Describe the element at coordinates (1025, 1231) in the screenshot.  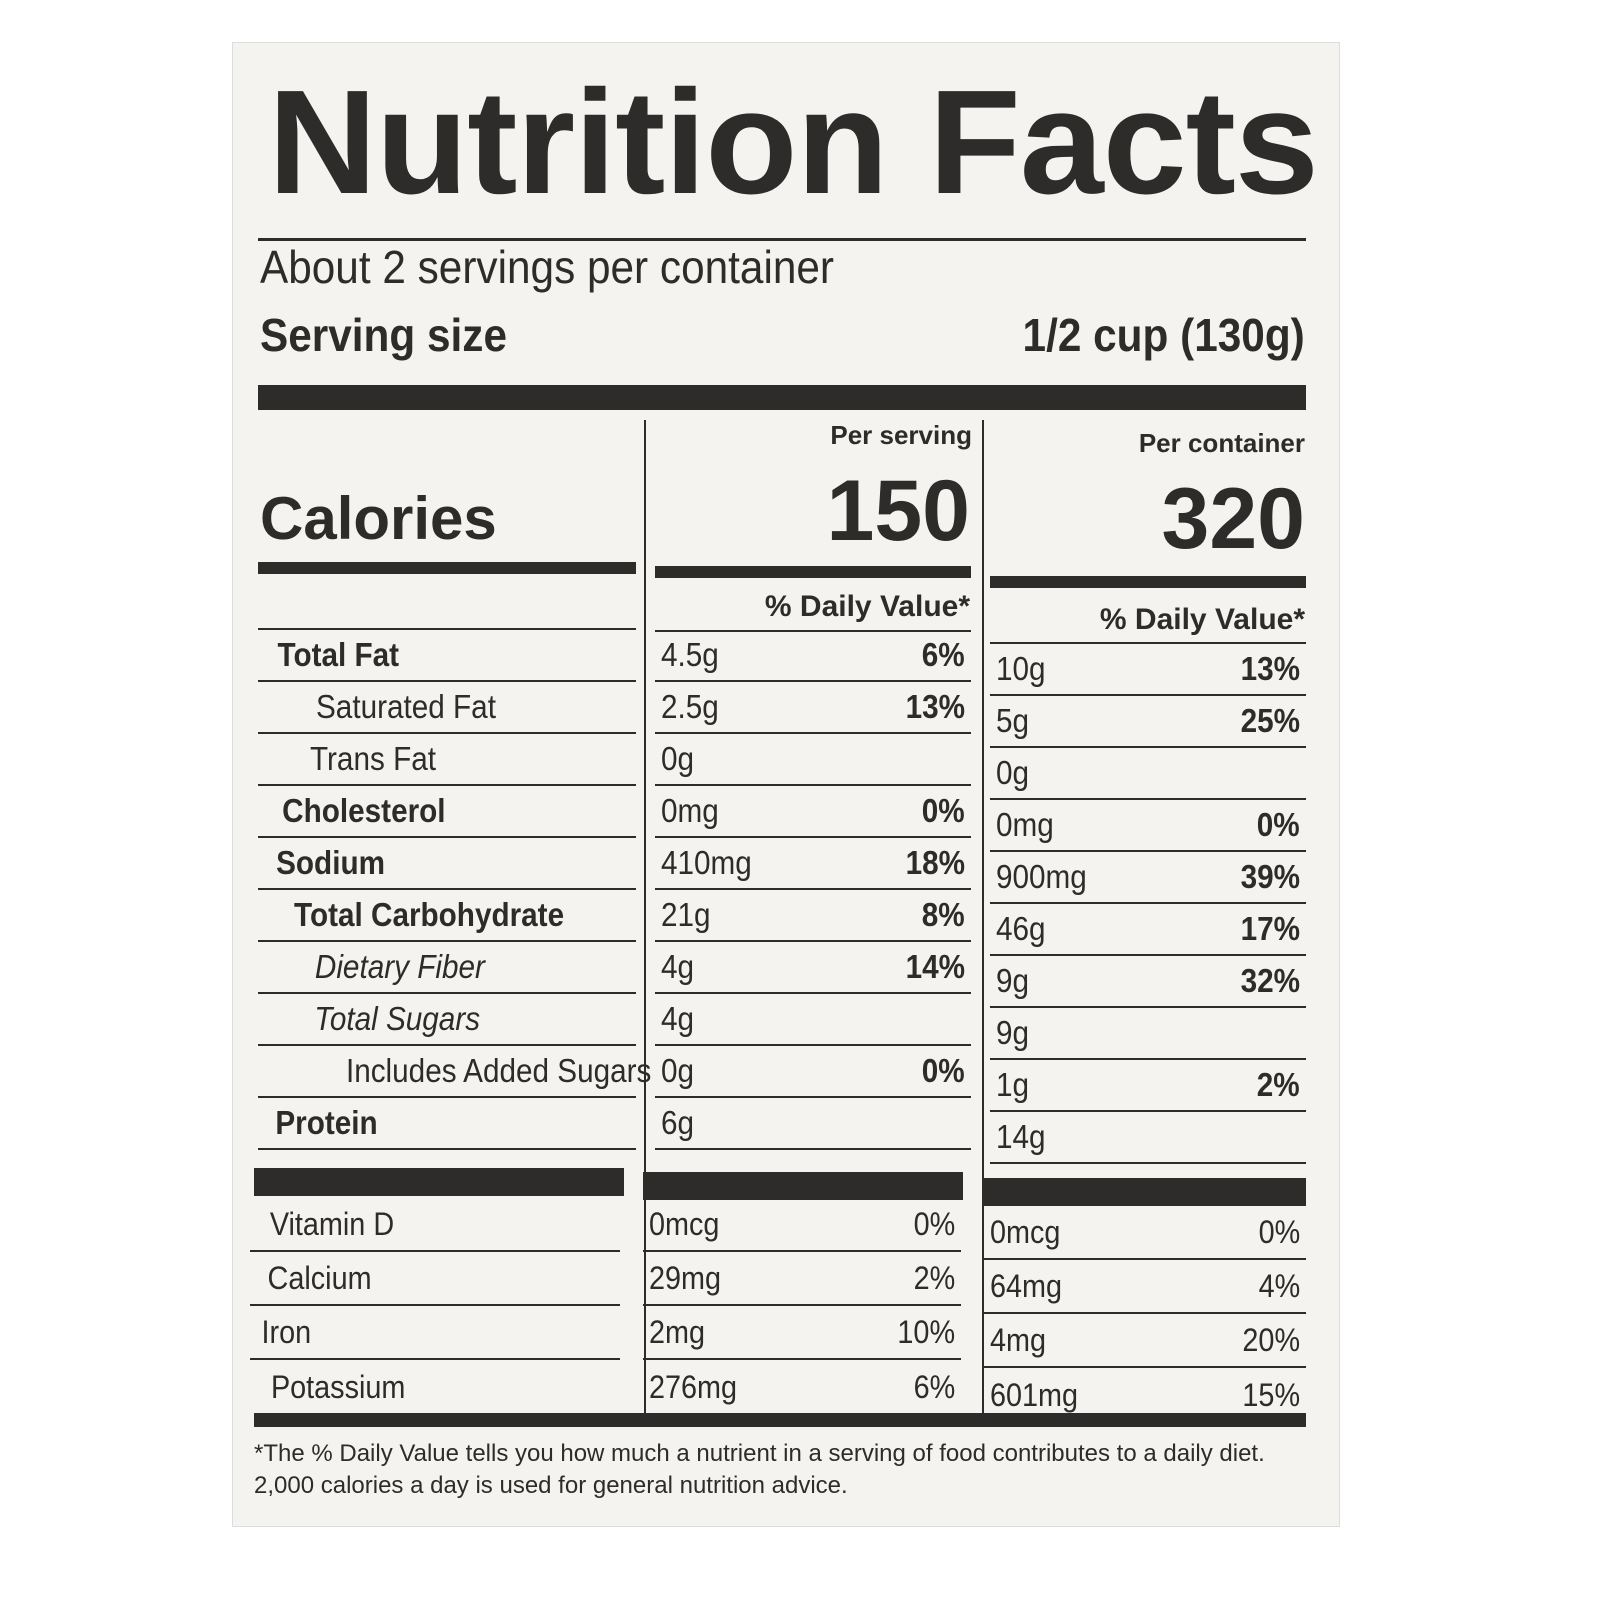
I see `vitamin-amount: 0mcg` at that location.